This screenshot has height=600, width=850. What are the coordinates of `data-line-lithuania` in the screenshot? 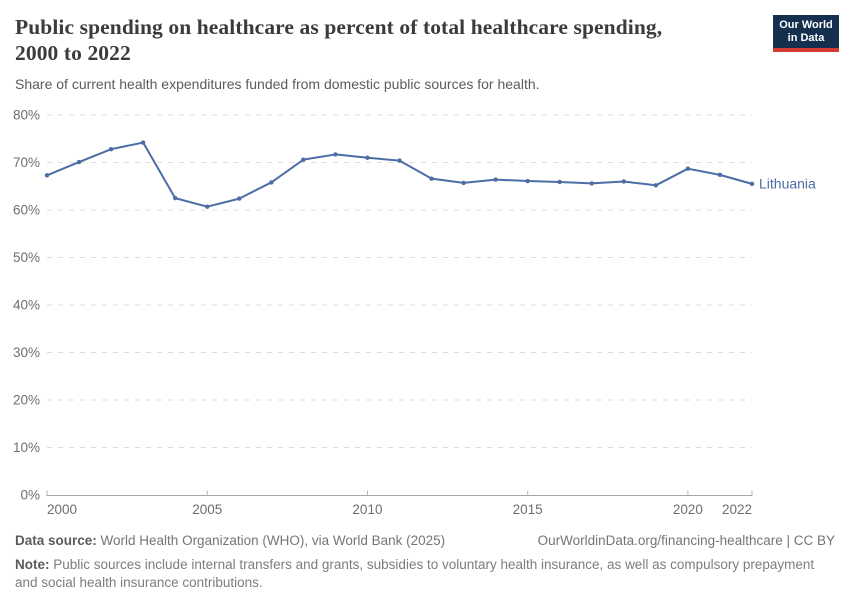 It's located at (399, 174).